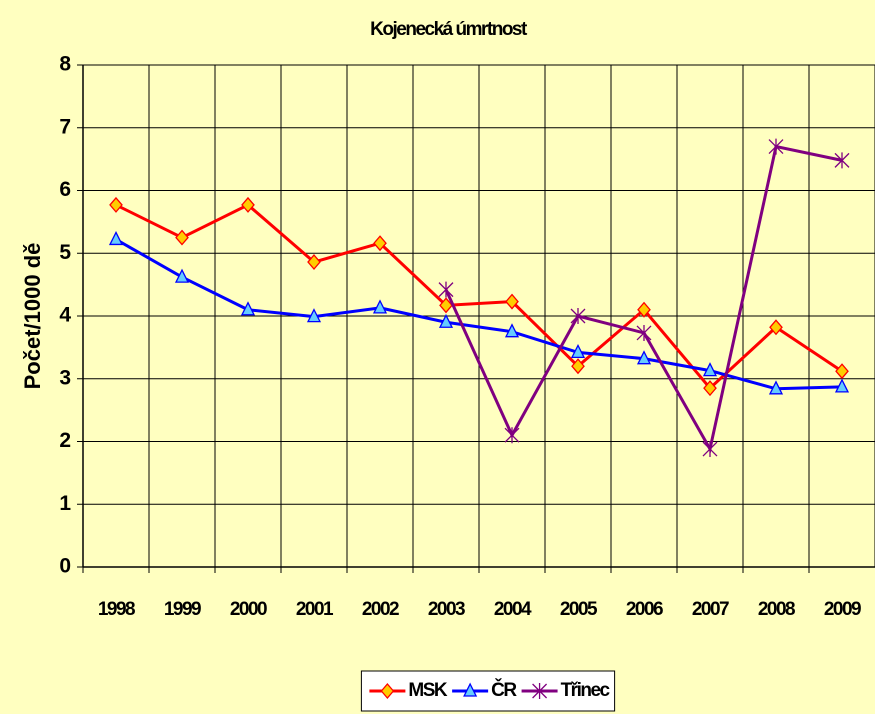 The image size is (875, 714). Describe the element at coordinates (644, 609) in the screenshot. I see `x-tick-label: 2006` at that location.